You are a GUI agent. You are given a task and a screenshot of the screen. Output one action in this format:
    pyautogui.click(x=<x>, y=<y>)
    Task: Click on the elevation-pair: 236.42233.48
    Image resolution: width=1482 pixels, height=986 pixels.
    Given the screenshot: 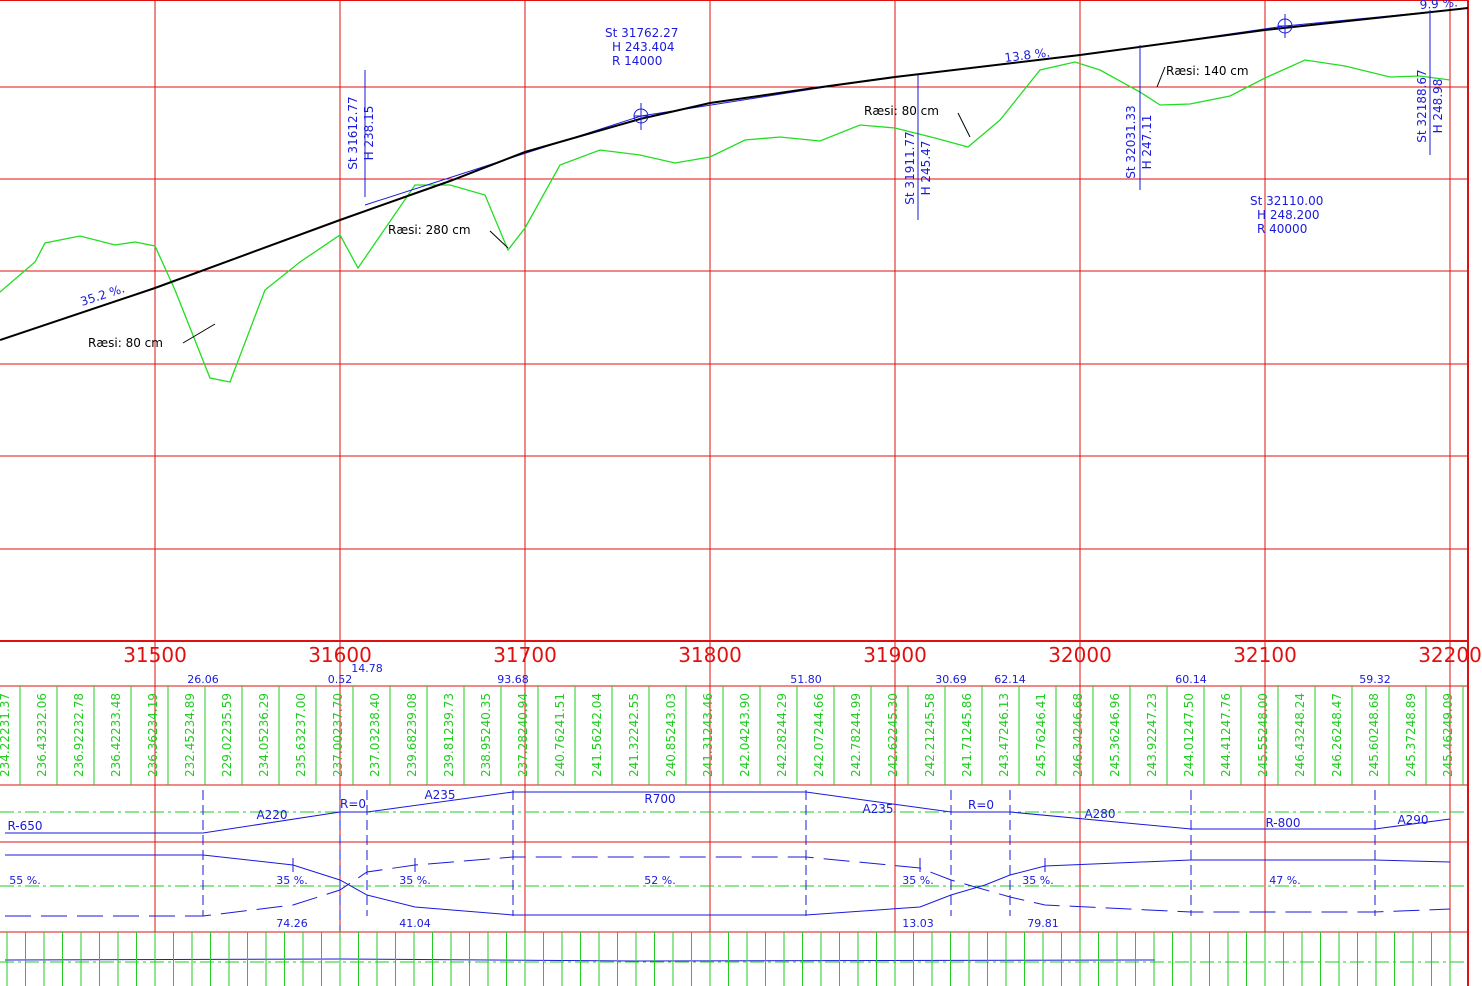 What is the action you would take?
    pyautogui.click(x=116, y=735)
    